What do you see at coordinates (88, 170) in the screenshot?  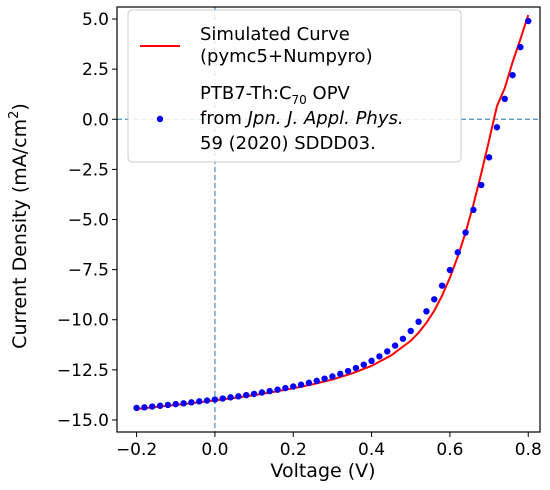 I see `y-tick-label: −2.5` at bounding box center [88, 170].